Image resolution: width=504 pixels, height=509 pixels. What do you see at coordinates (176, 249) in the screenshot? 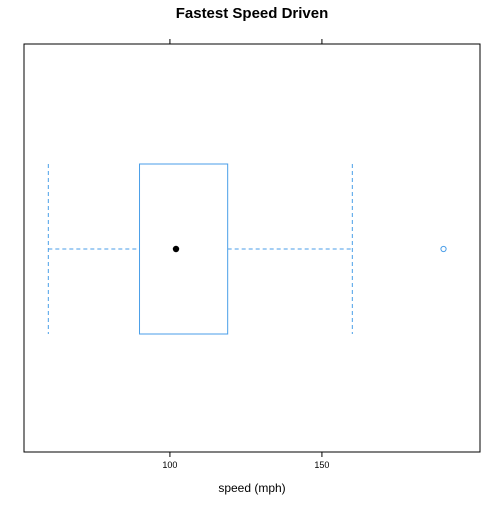
I see `median-dot` at bounding box center [176, 249].